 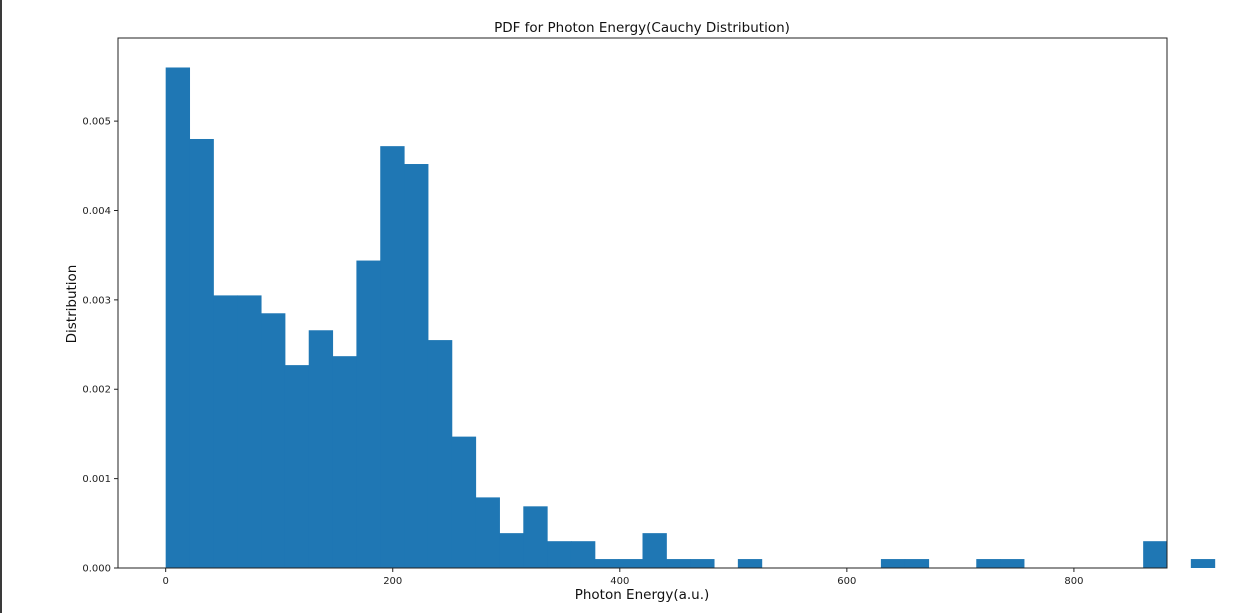 What do you see at coordinates (96, 300) in the screenshot?
I see `y-tick-label: 0.003` at bounding box center [96, 300].